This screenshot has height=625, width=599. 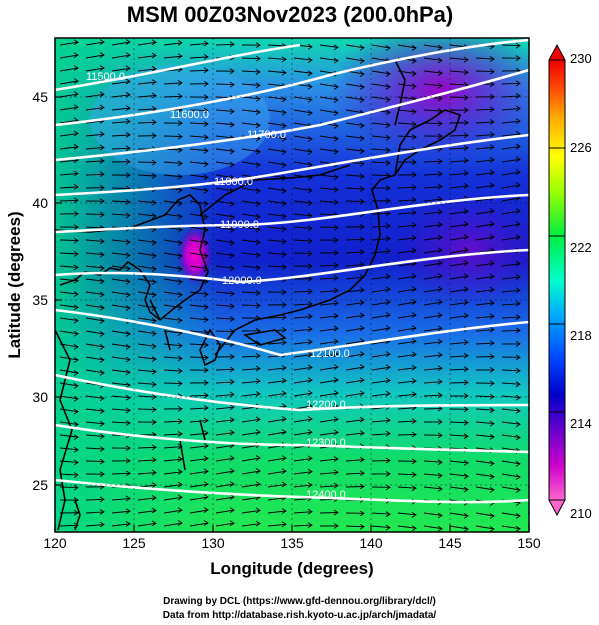 What do you see at coordinates (134, 543) in the screenshot?
I see `x-tick-125: 125` at bounding box center [134, 543].